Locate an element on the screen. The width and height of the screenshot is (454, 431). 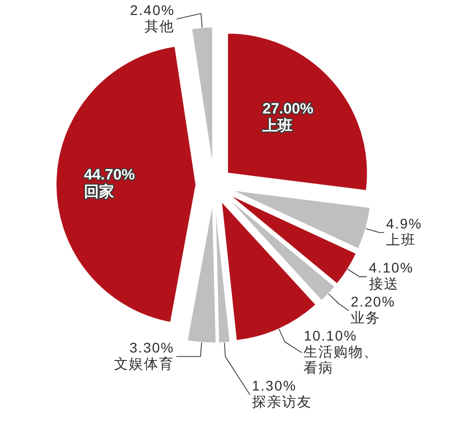
data-label: 4.9% is located at coordinates (404, 223).